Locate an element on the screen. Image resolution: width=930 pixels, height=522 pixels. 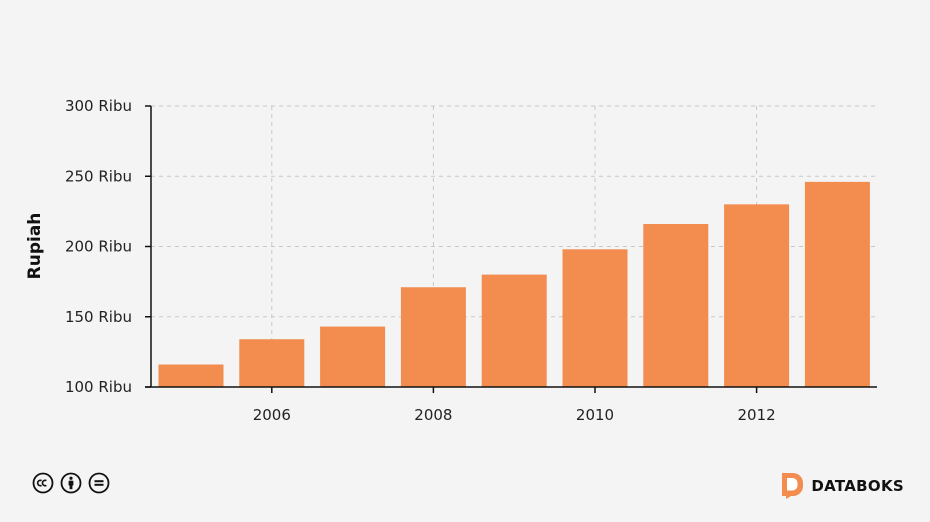
brand: DATABOKS is located at coordinates (842, 485).